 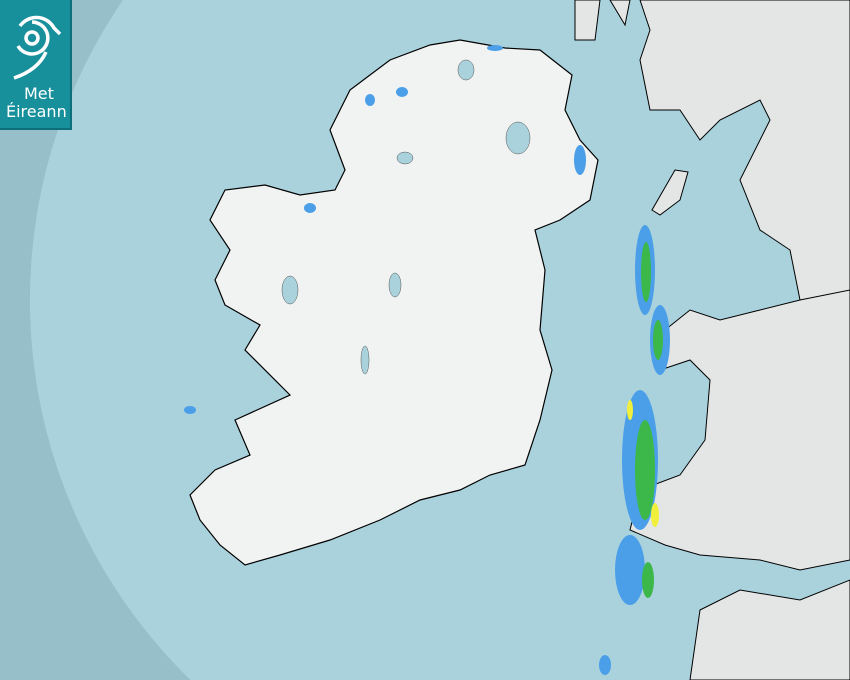 What do you see at coordinates (37, 47) in the screenshot?
I see `met-eireann-spiral-logo-icon` at bounding box center [37, 47].